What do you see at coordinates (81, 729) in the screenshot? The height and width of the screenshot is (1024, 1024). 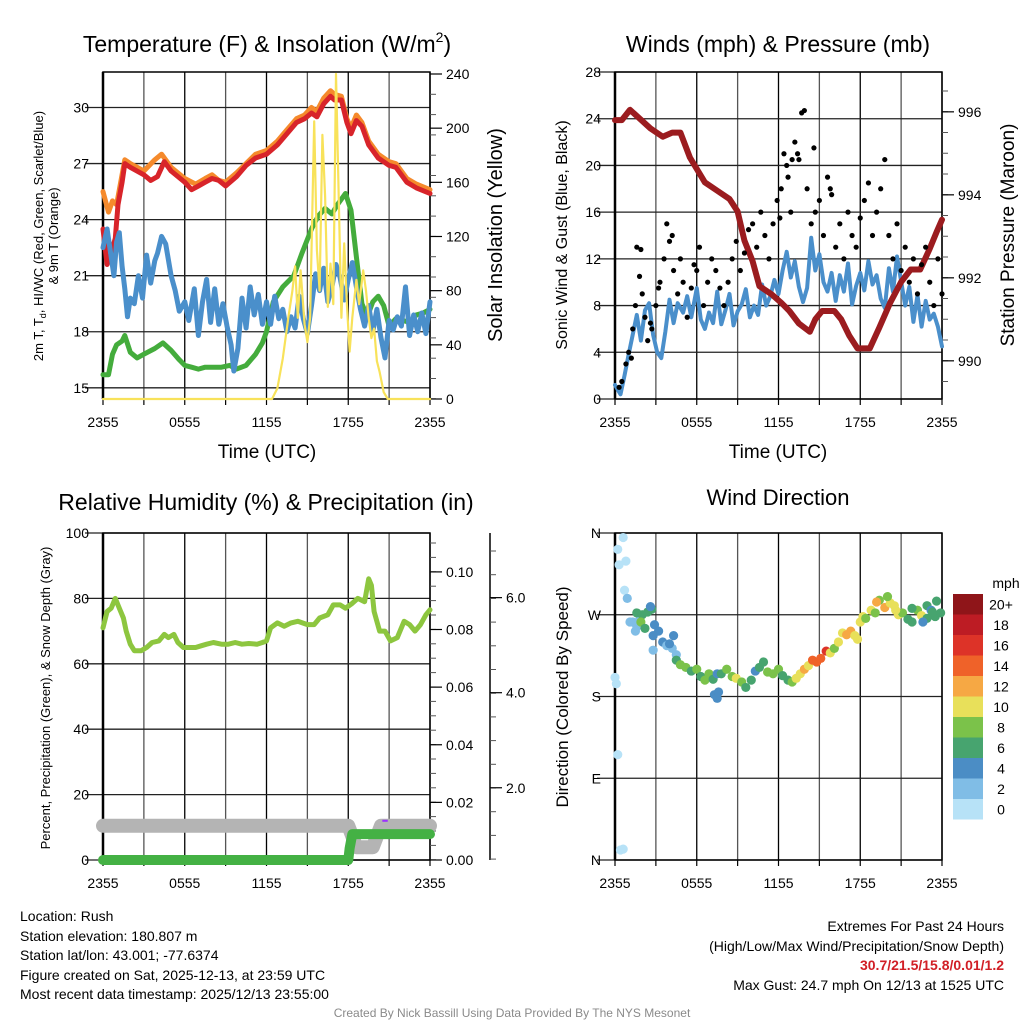 I see `y-tick-label: 40` at bounding box center [81, 729].